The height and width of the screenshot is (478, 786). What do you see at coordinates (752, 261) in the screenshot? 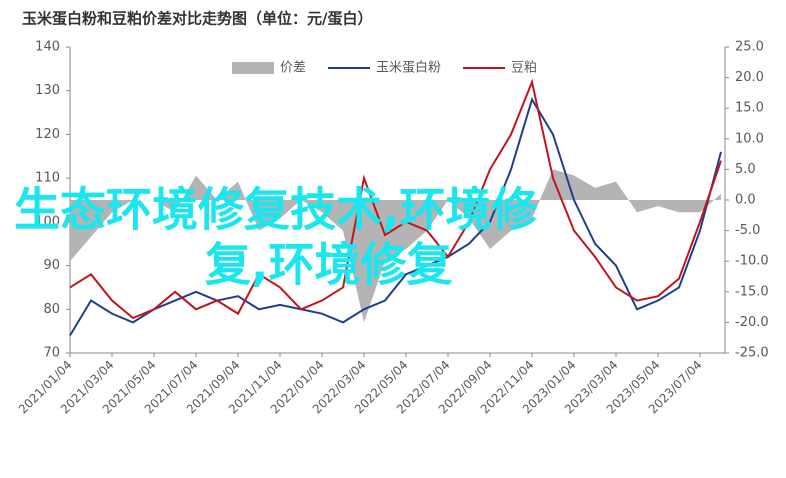
I see `y2-tick-label: -10.0` at bounding box center [752, 261].